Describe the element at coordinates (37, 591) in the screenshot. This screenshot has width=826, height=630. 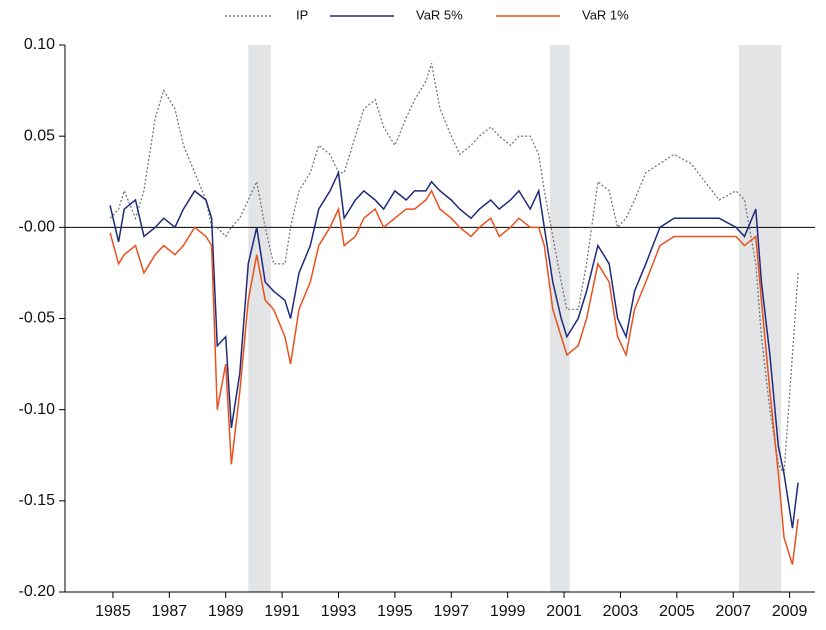
I see `y-tick-label: -0.20` at that location.